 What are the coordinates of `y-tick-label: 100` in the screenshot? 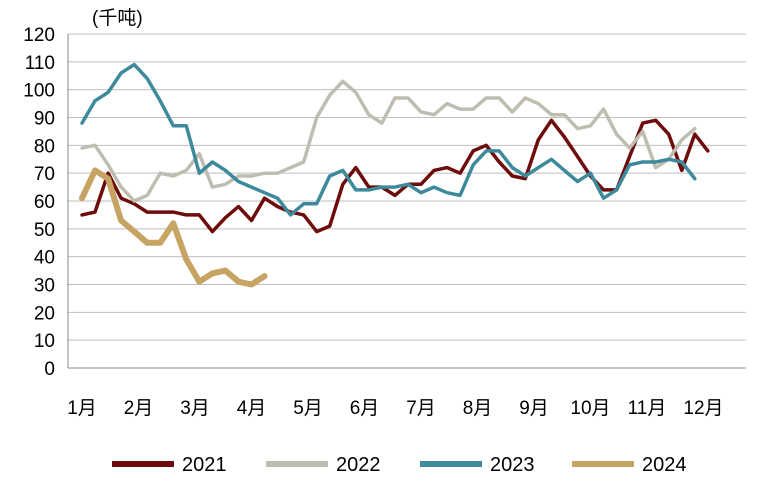 It's located at (39, 91).